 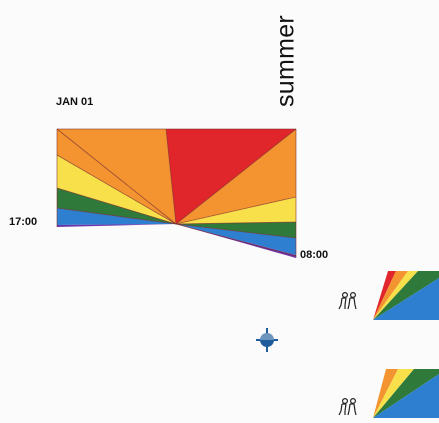 What do you see at coordinates (23, 222) in the screenshot?
I see `start-time-label: 17:00` at bounding box center [23, 222].